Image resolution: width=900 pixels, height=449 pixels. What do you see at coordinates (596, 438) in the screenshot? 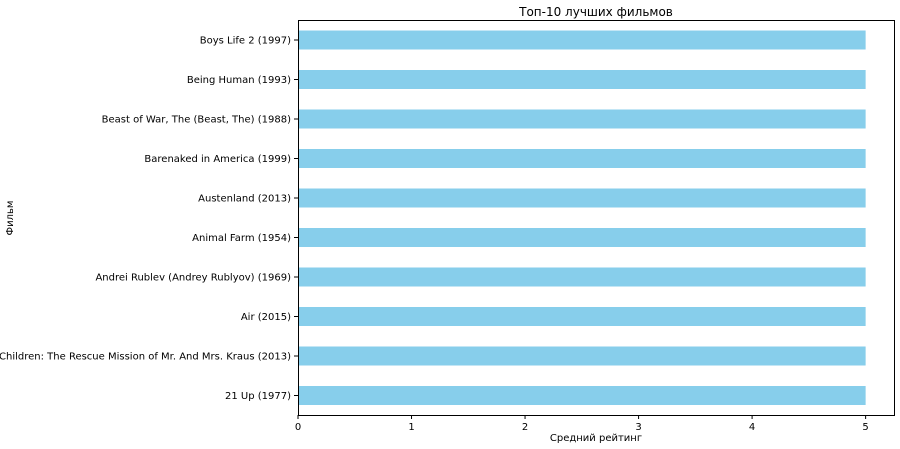
I see `x-axis-title: Средний рейтинг` at bounding box center [596, 438].